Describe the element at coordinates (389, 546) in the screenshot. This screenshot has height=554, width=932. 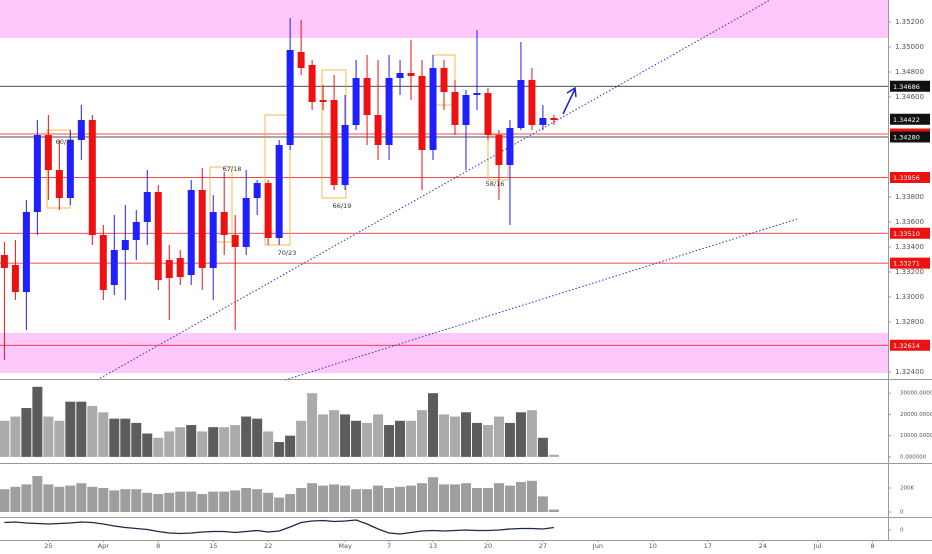
I see `x-tick-label: 7` at that location.